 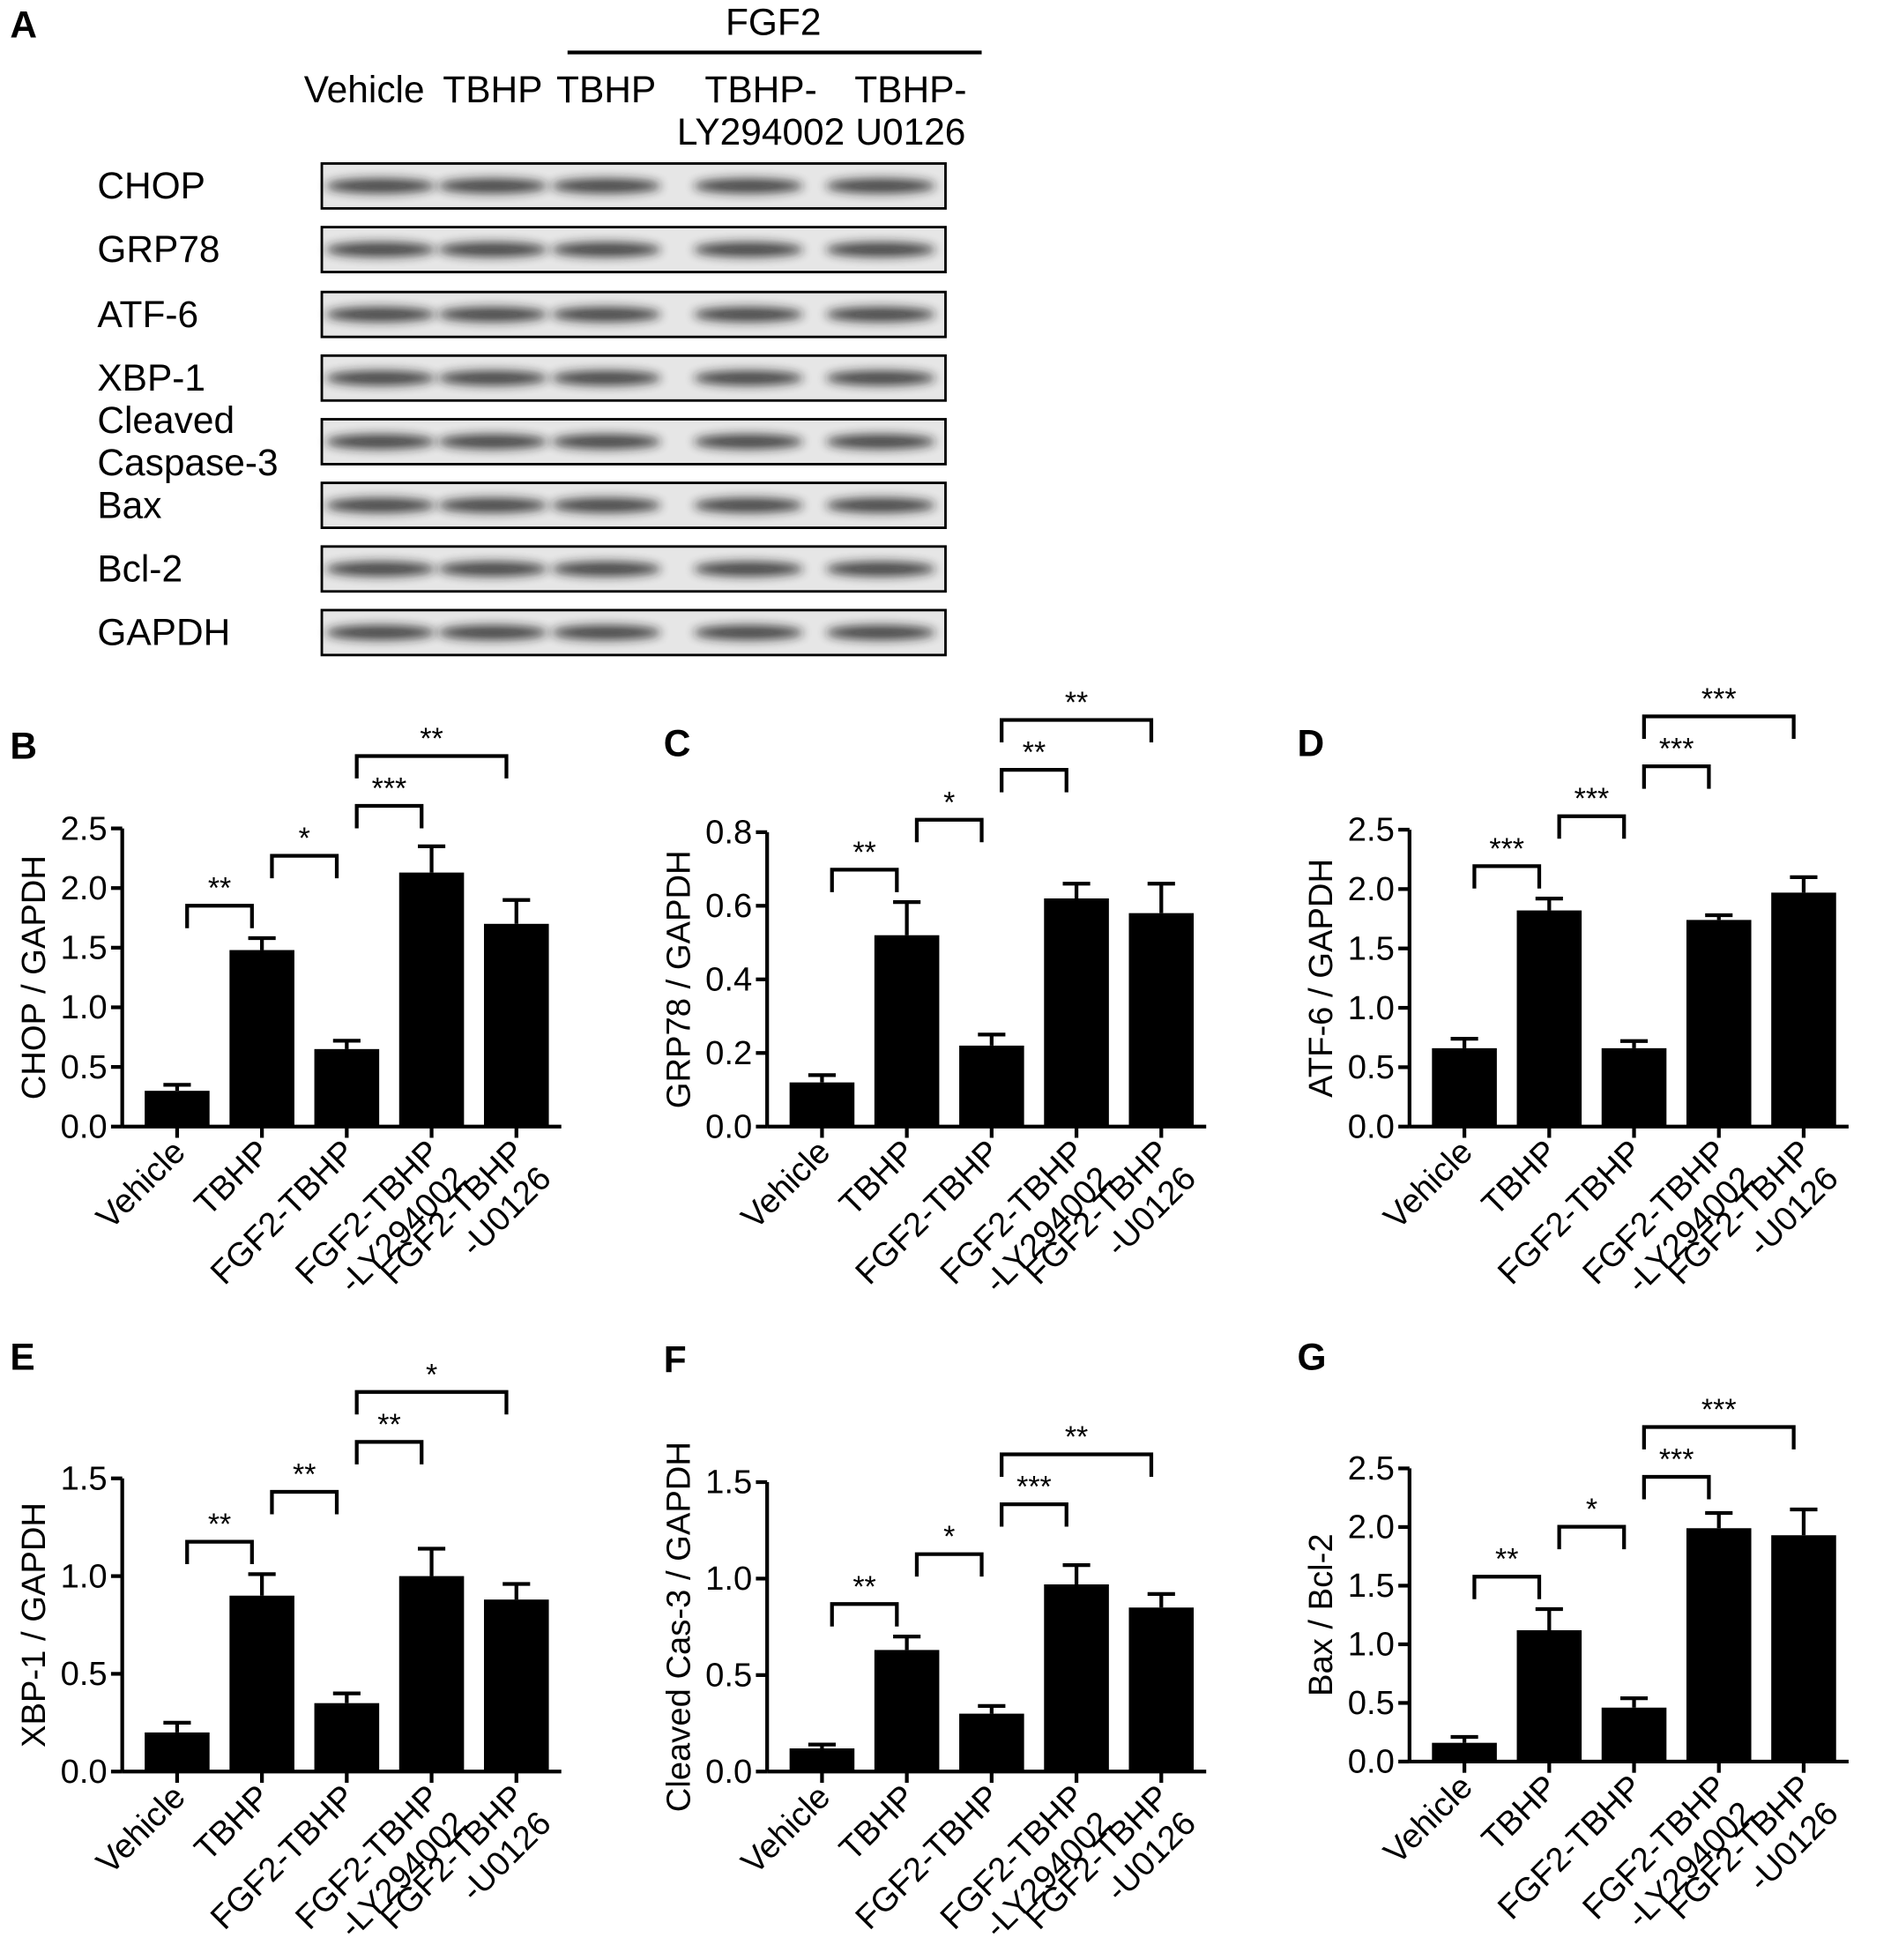 I want to click on y-tick-label: 0.2, so click(x=728, y=1053).